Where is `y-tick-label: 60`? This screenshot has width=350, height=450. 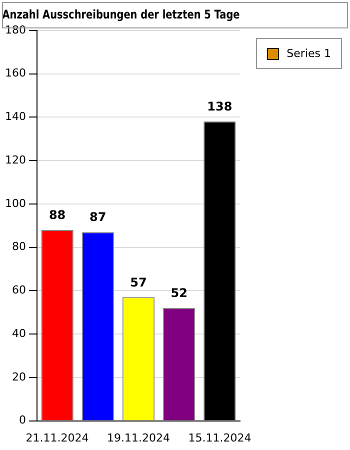 y-tick-label: 60 is located at coordinates (19, 290).